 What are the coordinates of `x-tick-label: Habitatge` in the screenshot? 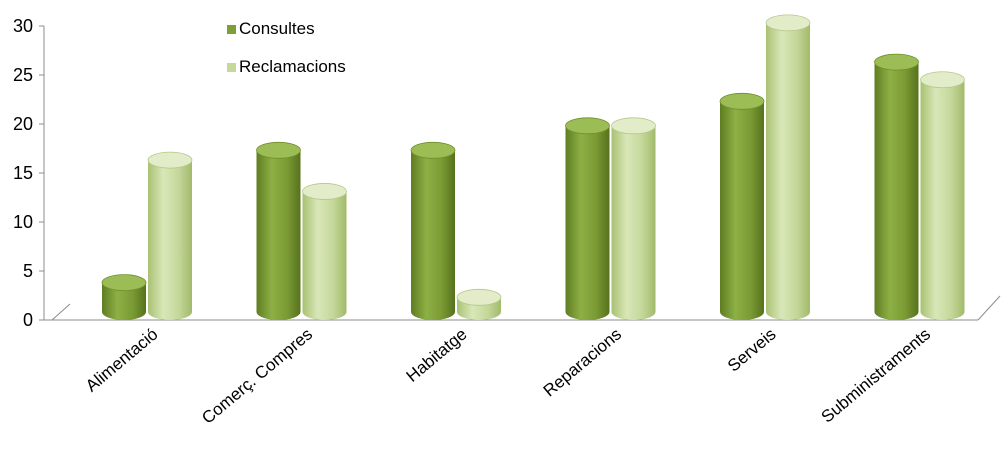 It's located at (437, 355).